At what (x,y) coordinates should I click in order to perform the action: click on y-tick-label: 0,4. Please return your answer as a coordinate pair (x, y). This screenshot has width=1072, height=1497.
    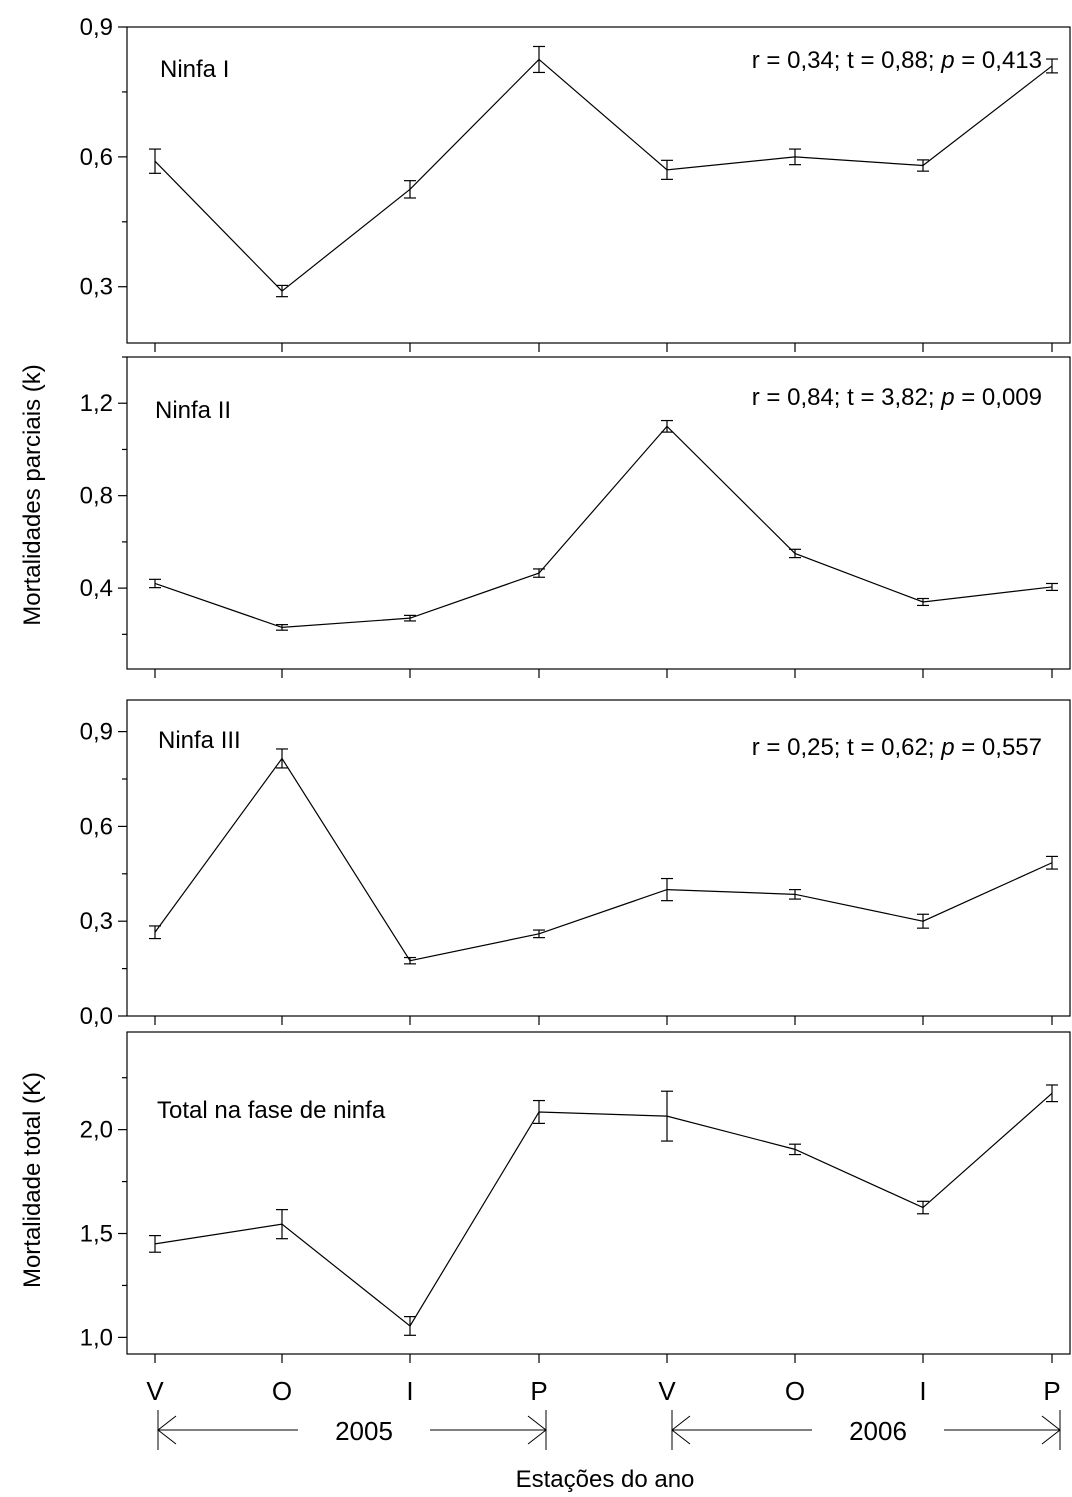
    Looking at the image, I should click on (96, 588).